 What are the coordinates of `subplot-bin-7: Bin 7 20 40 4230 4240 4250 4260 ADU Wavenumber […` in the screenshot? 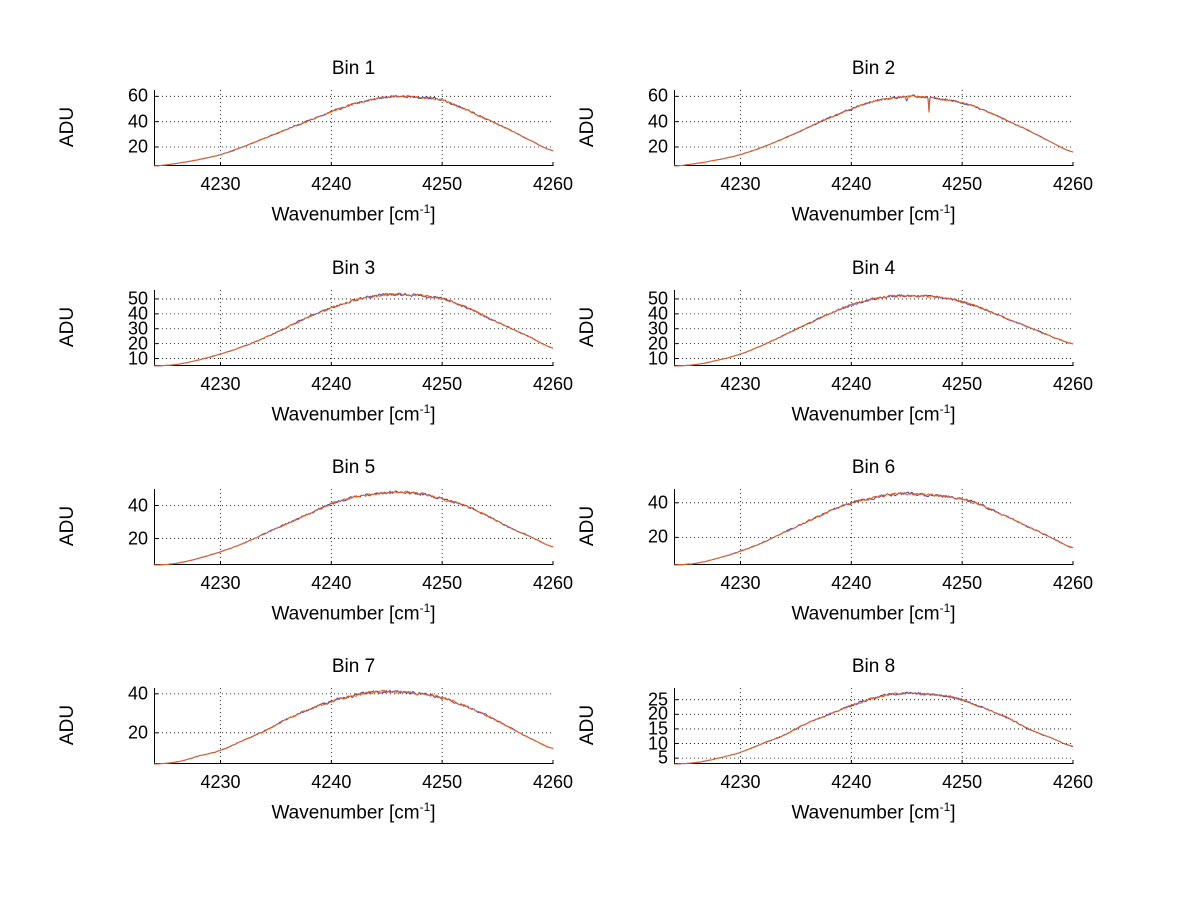 It's located at (303, 754).